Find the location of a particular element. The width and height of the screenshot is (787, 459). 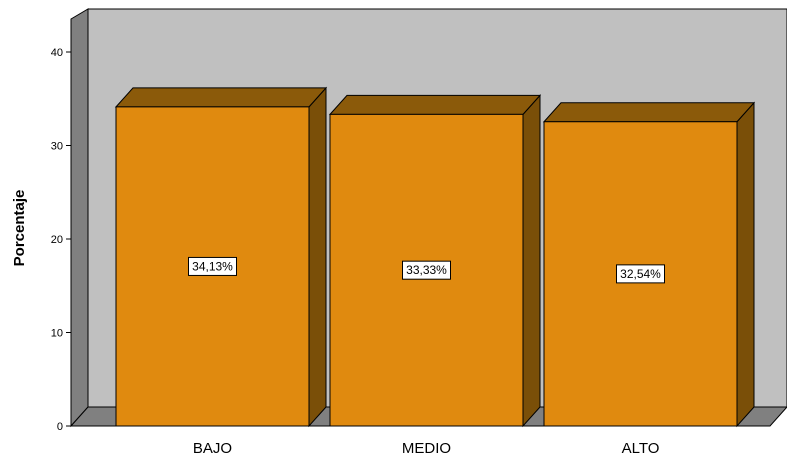

data-label: 33,33% is located at coordinates (426, 270).